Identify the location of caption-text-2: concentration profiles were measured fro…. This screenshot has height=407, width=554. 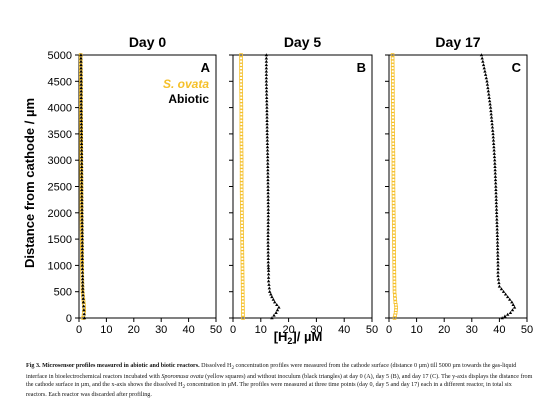
(271, 371).